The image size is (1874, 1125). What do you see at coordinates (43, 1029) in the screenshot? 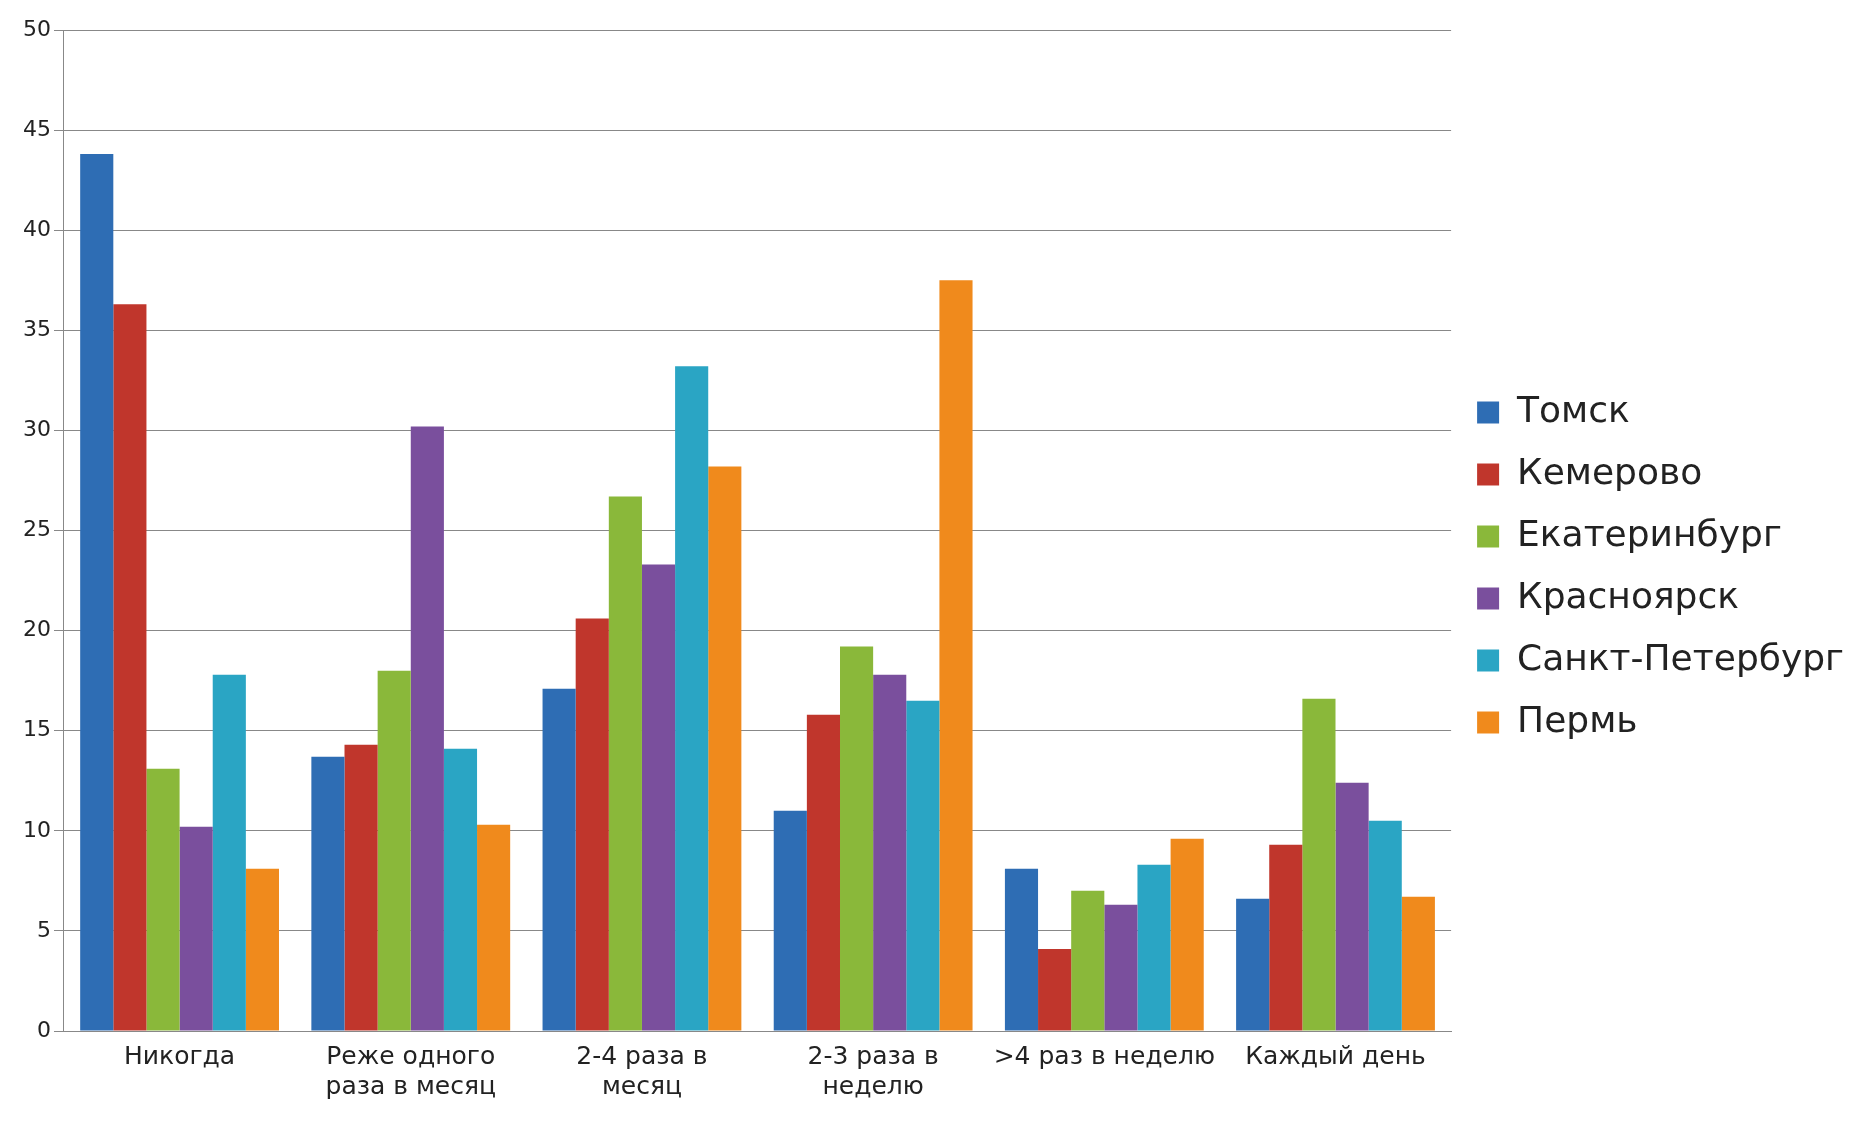
I see `y-tick-label: 0` at bounding box center [43, 1029].